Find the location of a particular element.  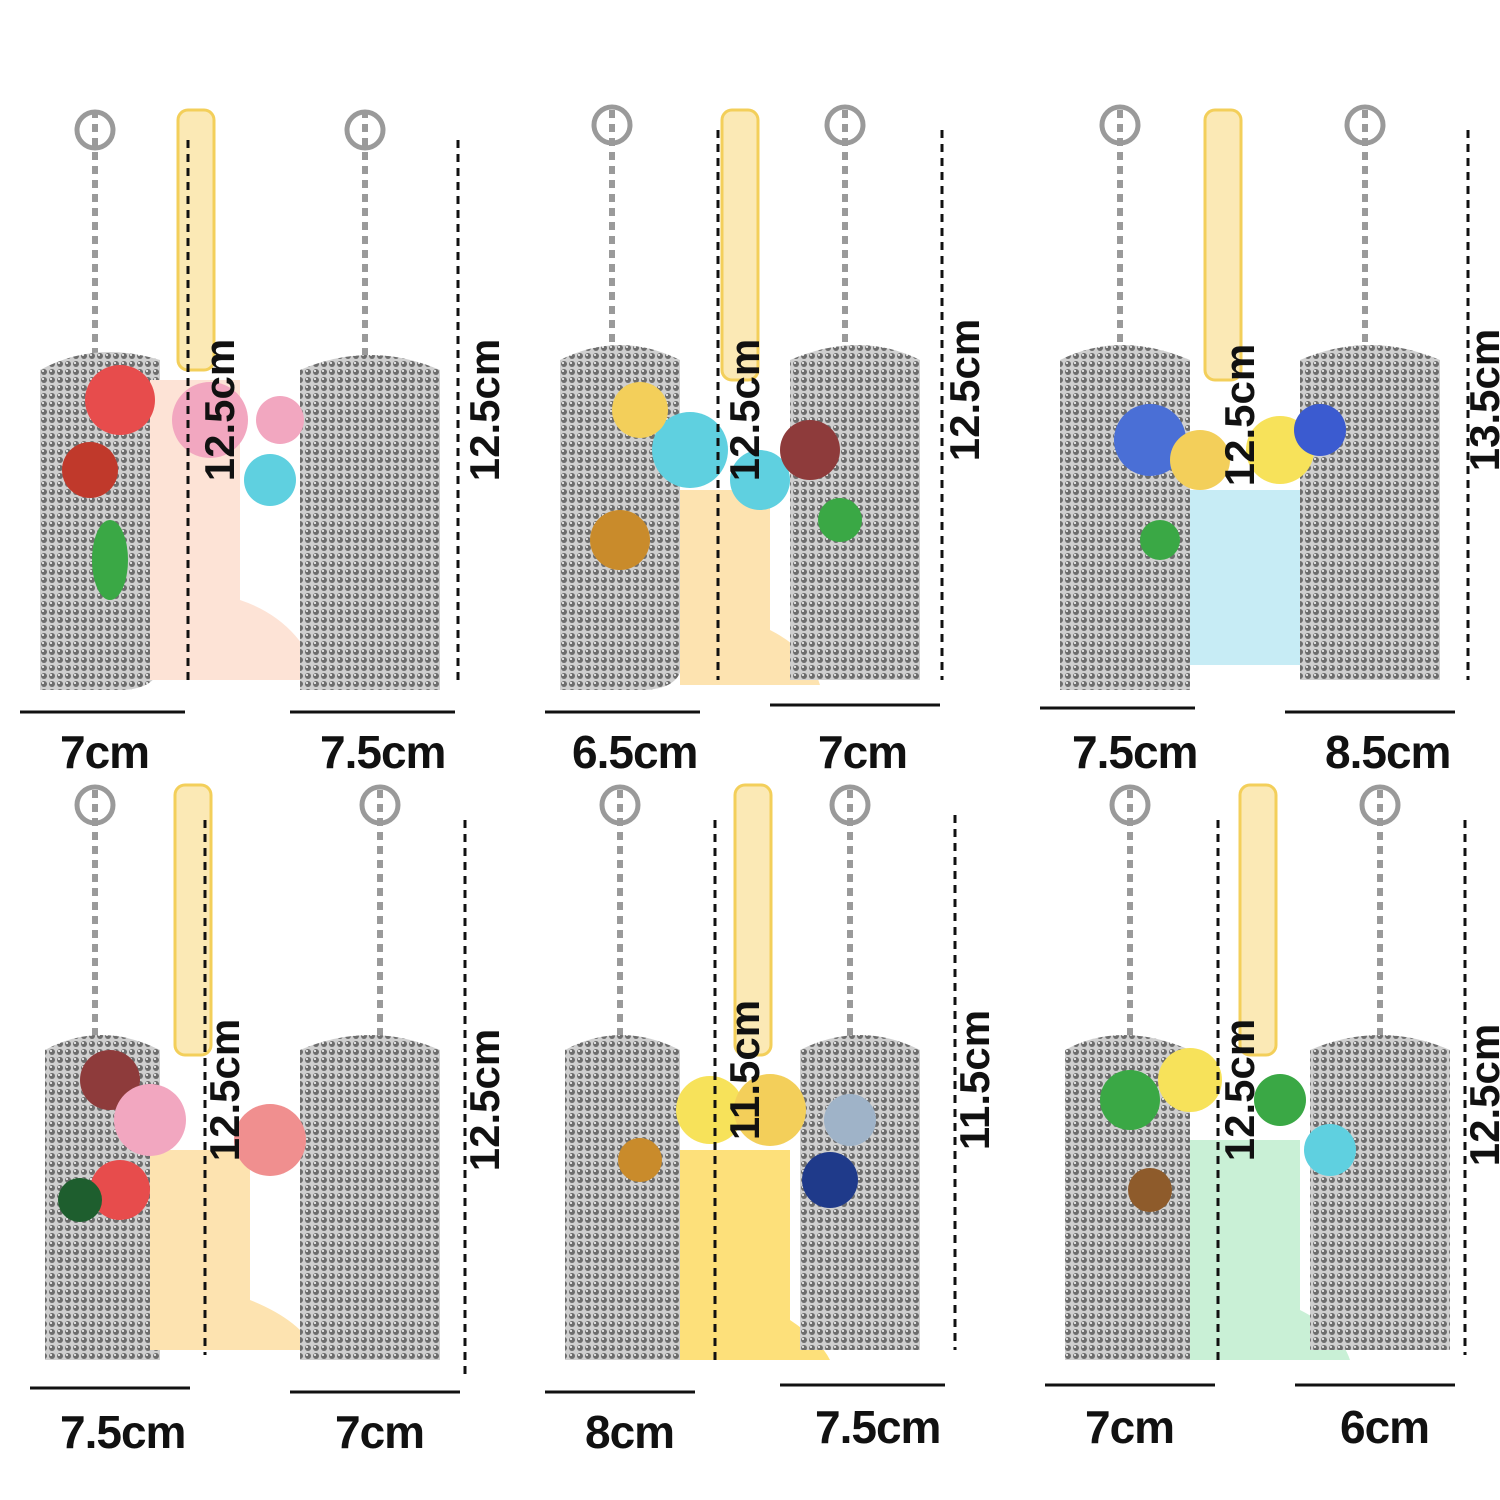

height-label-2: 12.5cm is located at coordinates (484, 410).